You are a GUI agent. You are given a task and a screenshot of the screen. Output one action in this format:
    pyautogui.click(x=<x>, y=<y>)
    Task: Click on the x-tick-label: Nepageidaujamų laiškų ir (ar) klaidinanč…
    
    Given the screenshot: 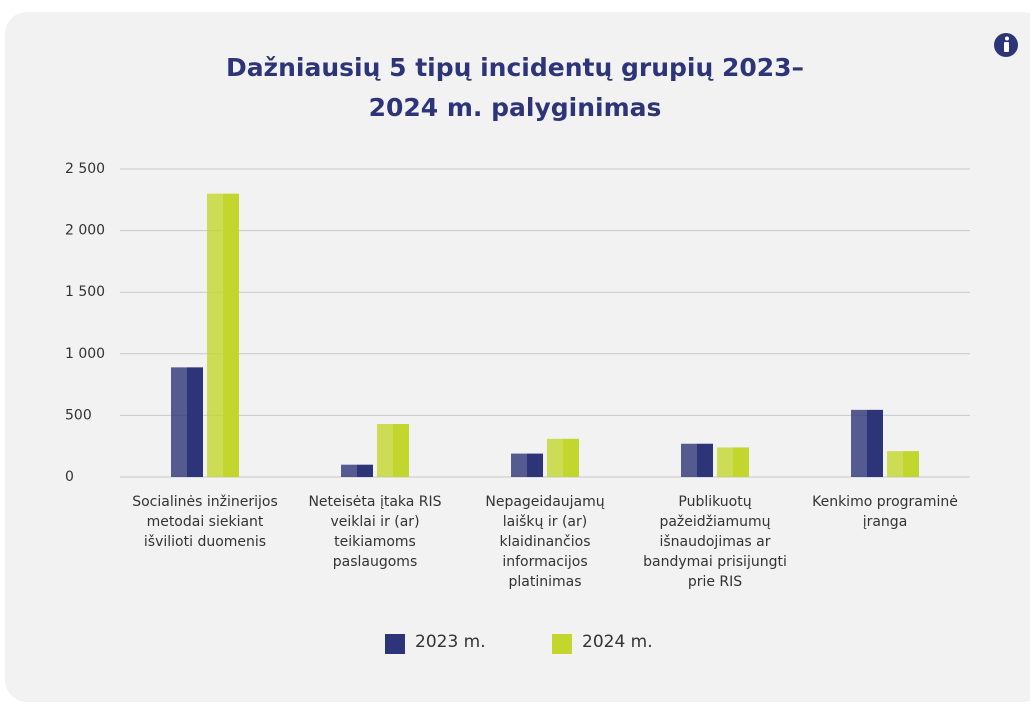 What is the action you would take?
    pyautogui.click(x=545, y=542)
    